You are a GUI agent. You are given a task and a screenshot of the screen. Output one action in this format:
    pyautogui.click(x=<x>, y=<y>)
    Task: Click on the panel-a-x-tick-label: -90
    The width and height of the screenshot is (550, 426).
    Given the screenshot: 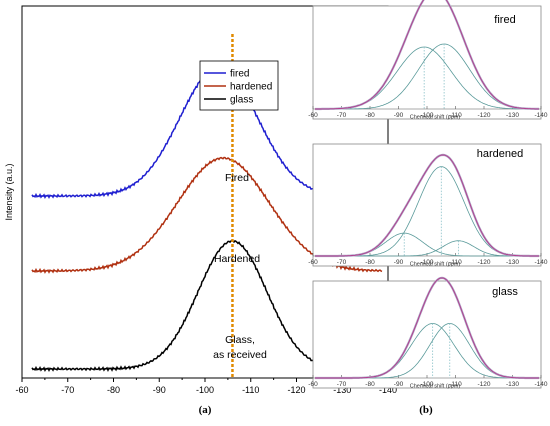 What is the action you would take?
    pyautogui.click(x=159, y=390)
    